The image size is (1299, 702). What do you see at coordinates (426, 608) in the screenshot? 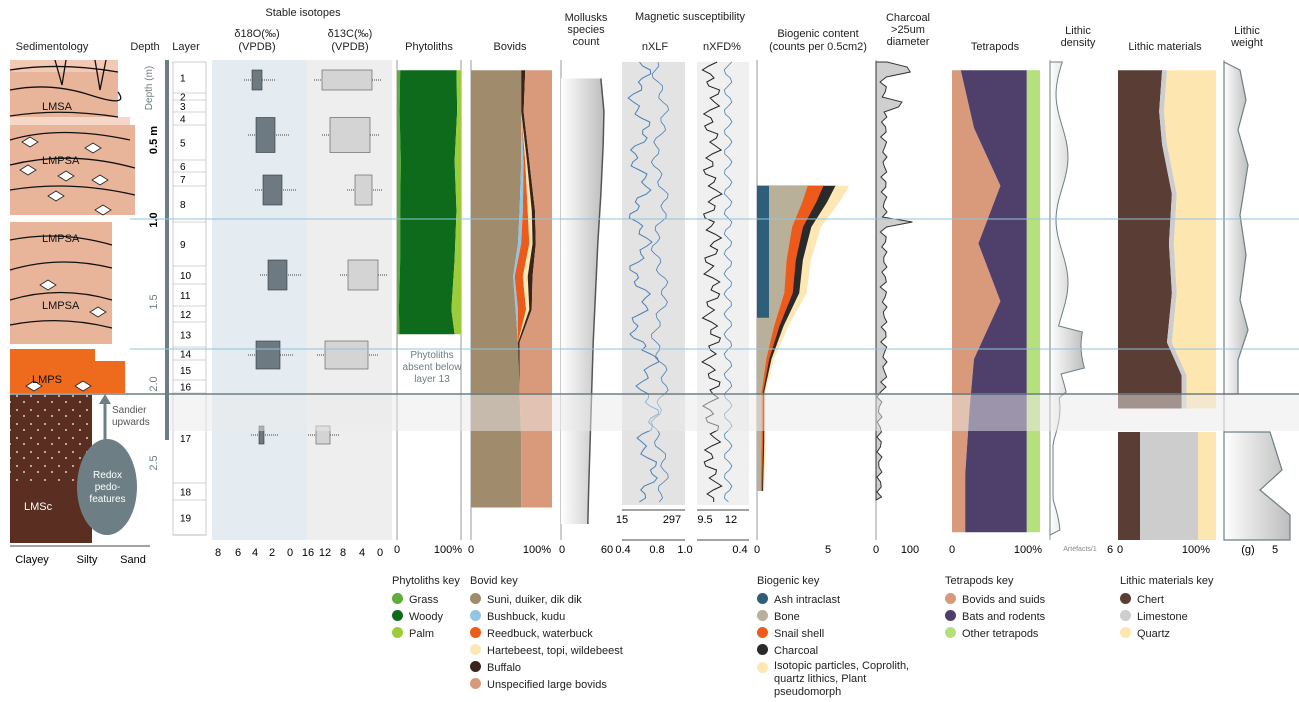
I see `phytoliths-key: Phytoliths key Grass Woody Palm` at bounding box center [426, 608].